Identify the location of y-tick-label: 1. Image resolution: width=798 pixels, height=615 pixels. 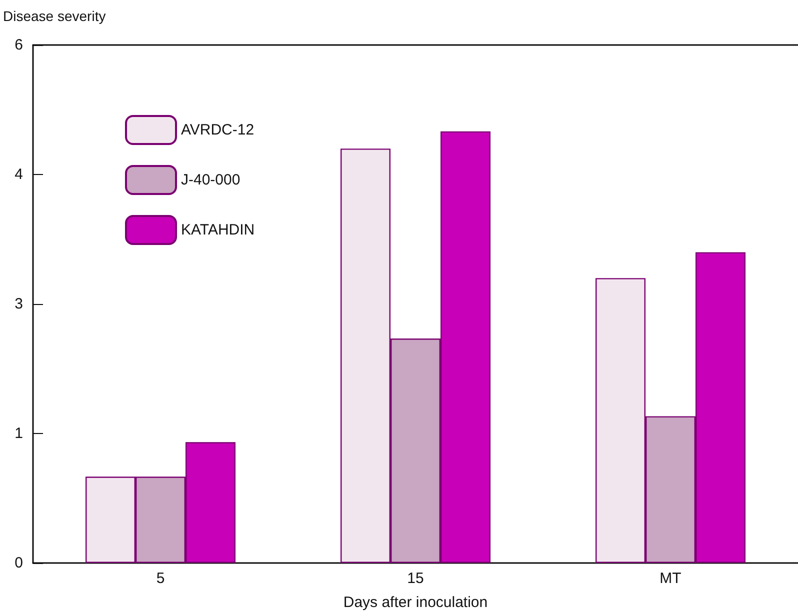
(18, 433).